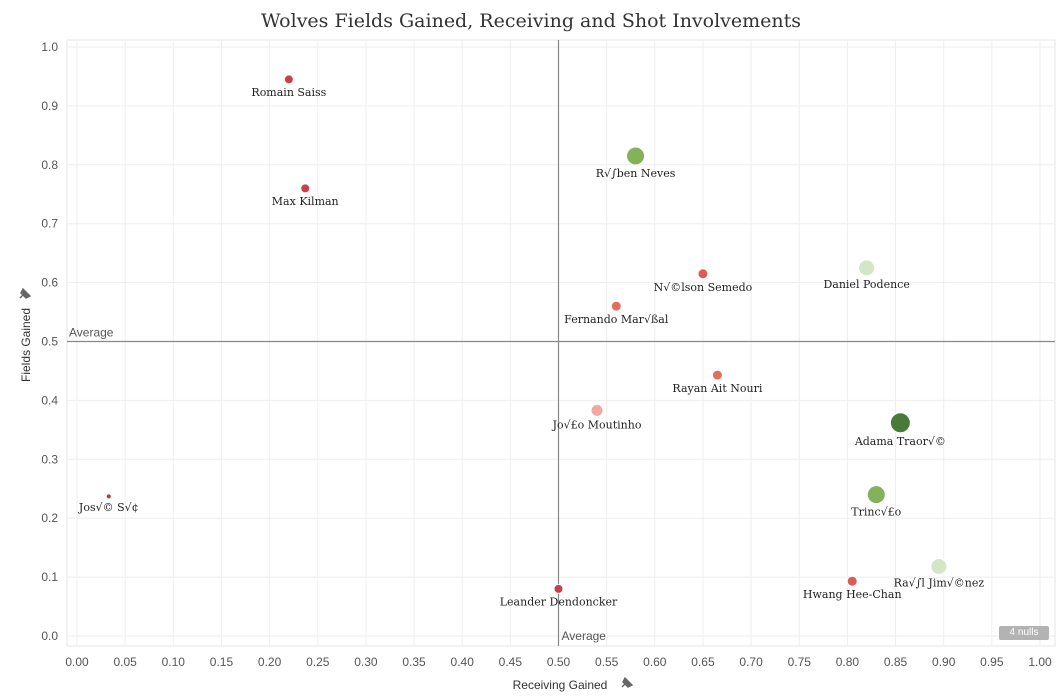  What do you see at coordinates (597, 424) in the screenshot?
I see `data-point-label: Jo√£o Moutinho` at bounding box center [597, 424].